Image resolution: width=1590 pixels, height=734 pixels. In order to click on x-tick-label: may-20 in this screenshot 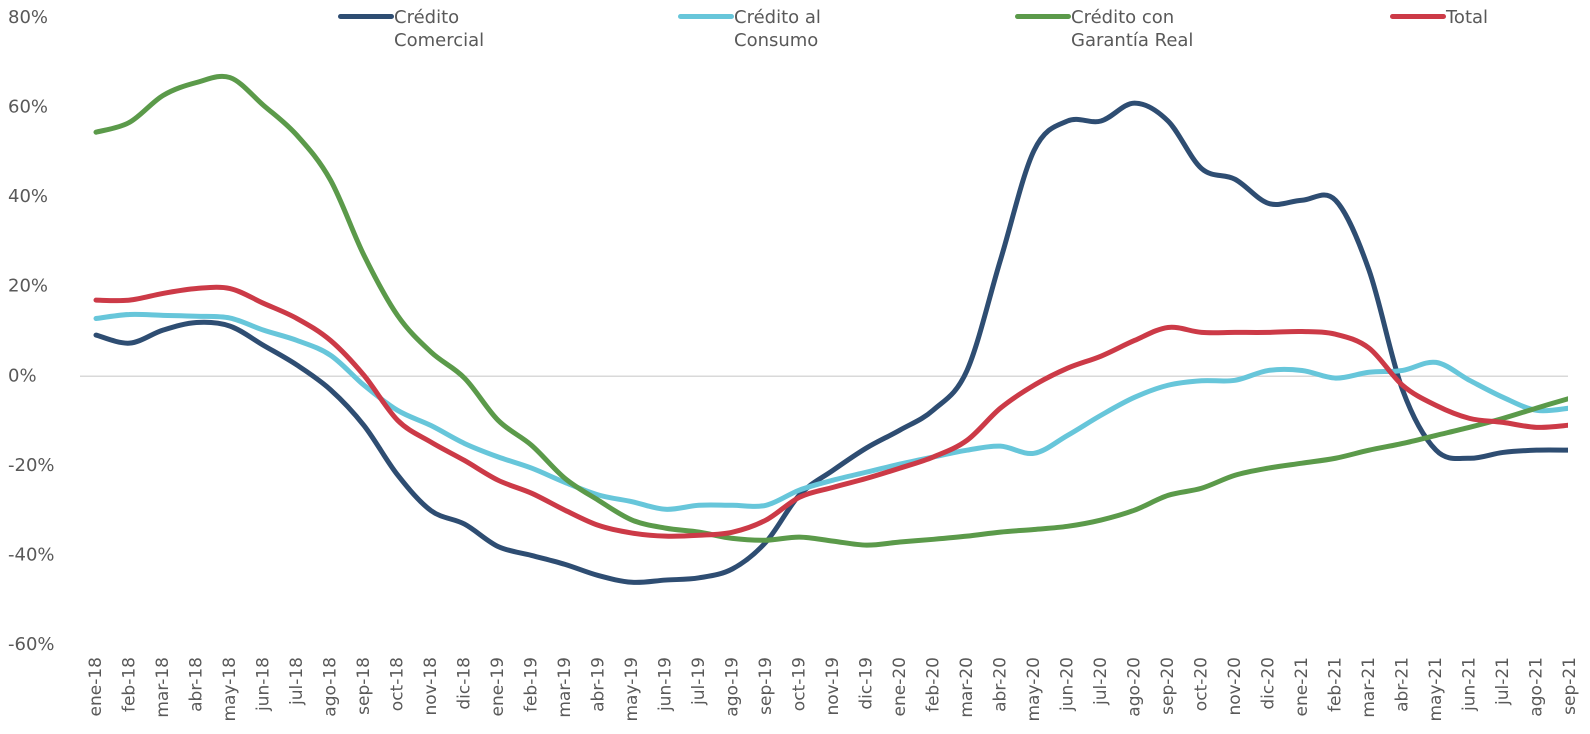, I will do `click(1034, 689)`.